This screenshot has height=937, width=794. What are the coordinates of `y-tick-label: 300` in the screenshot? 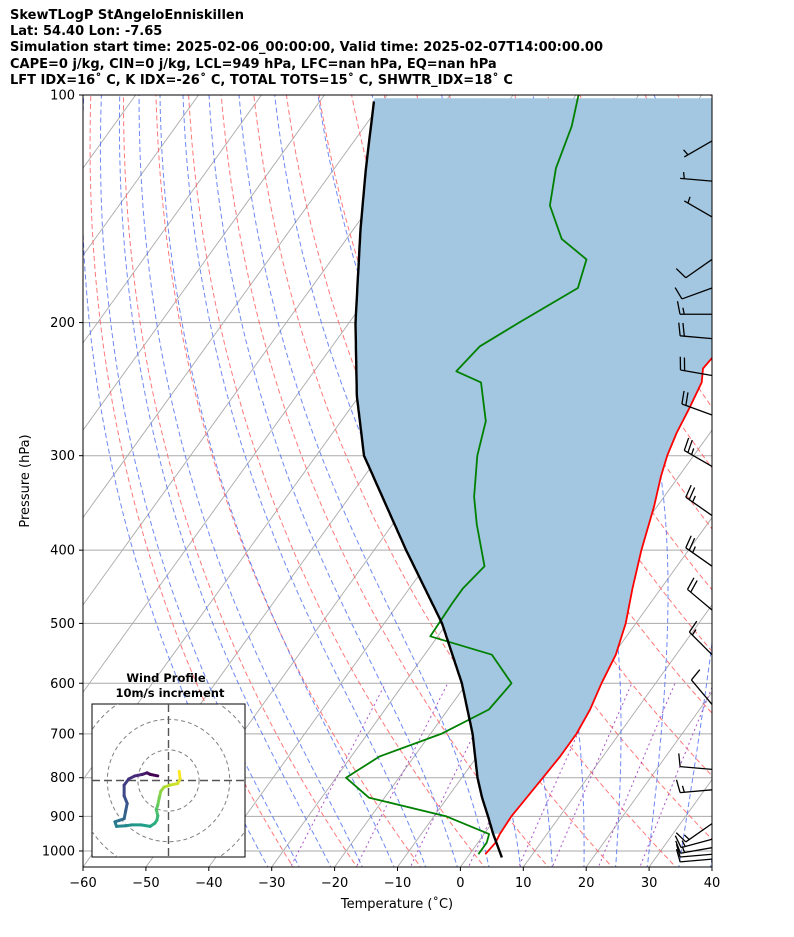 It's located at (62, 456).